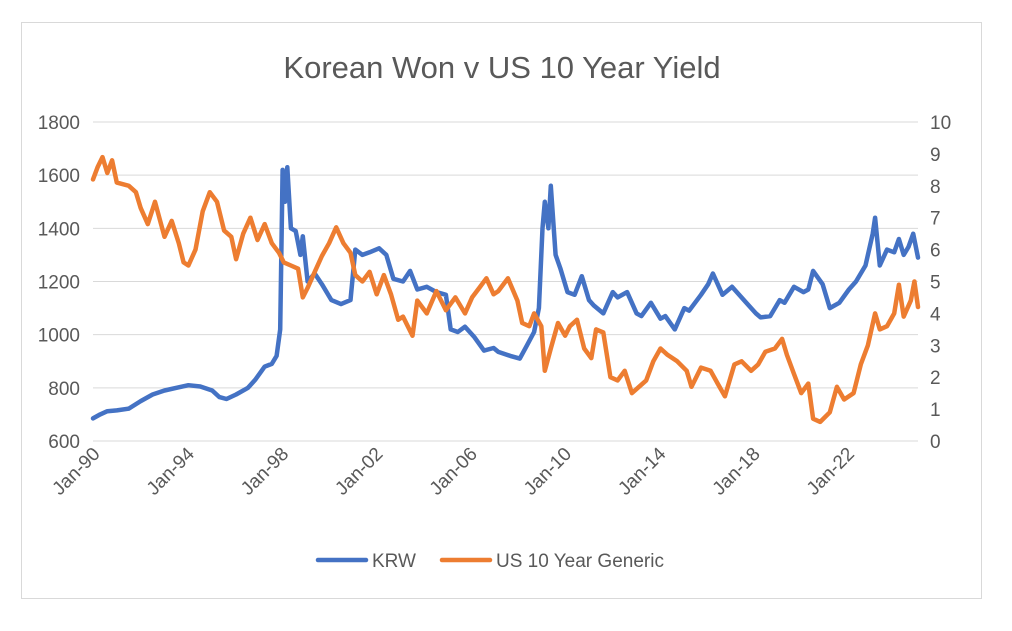 The image size is (1012, 631). I want to click on legend-label: KRW, so click(394, 561).